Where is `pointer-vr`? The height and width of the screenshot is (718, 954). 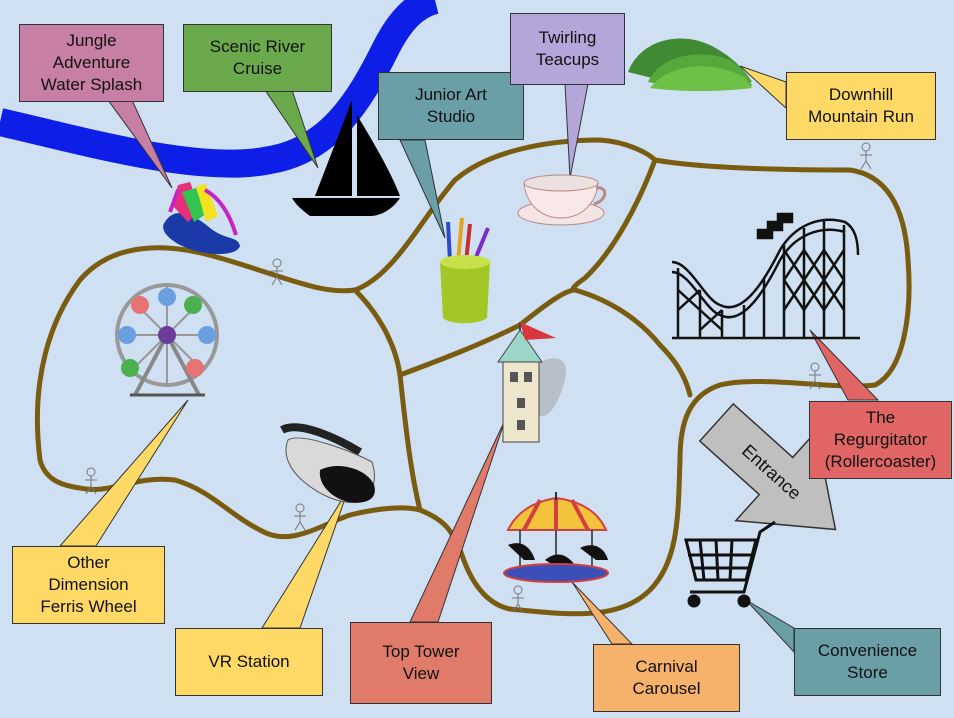
pointer-vr is located at coordinates (305, 559).